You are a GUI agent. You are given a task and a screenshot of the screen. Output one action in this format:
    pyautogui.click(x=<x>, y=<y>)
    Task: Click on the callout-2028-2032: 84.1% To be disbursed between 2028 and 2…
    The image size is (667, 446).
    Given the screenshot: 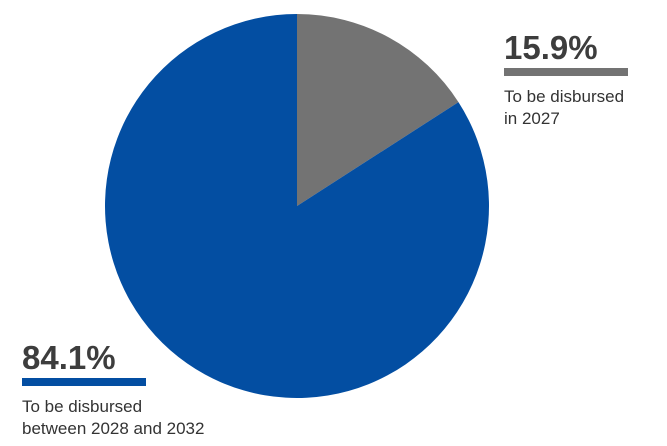 What is the action you would take?
    pyautogui.click(x=152, y=390)
    